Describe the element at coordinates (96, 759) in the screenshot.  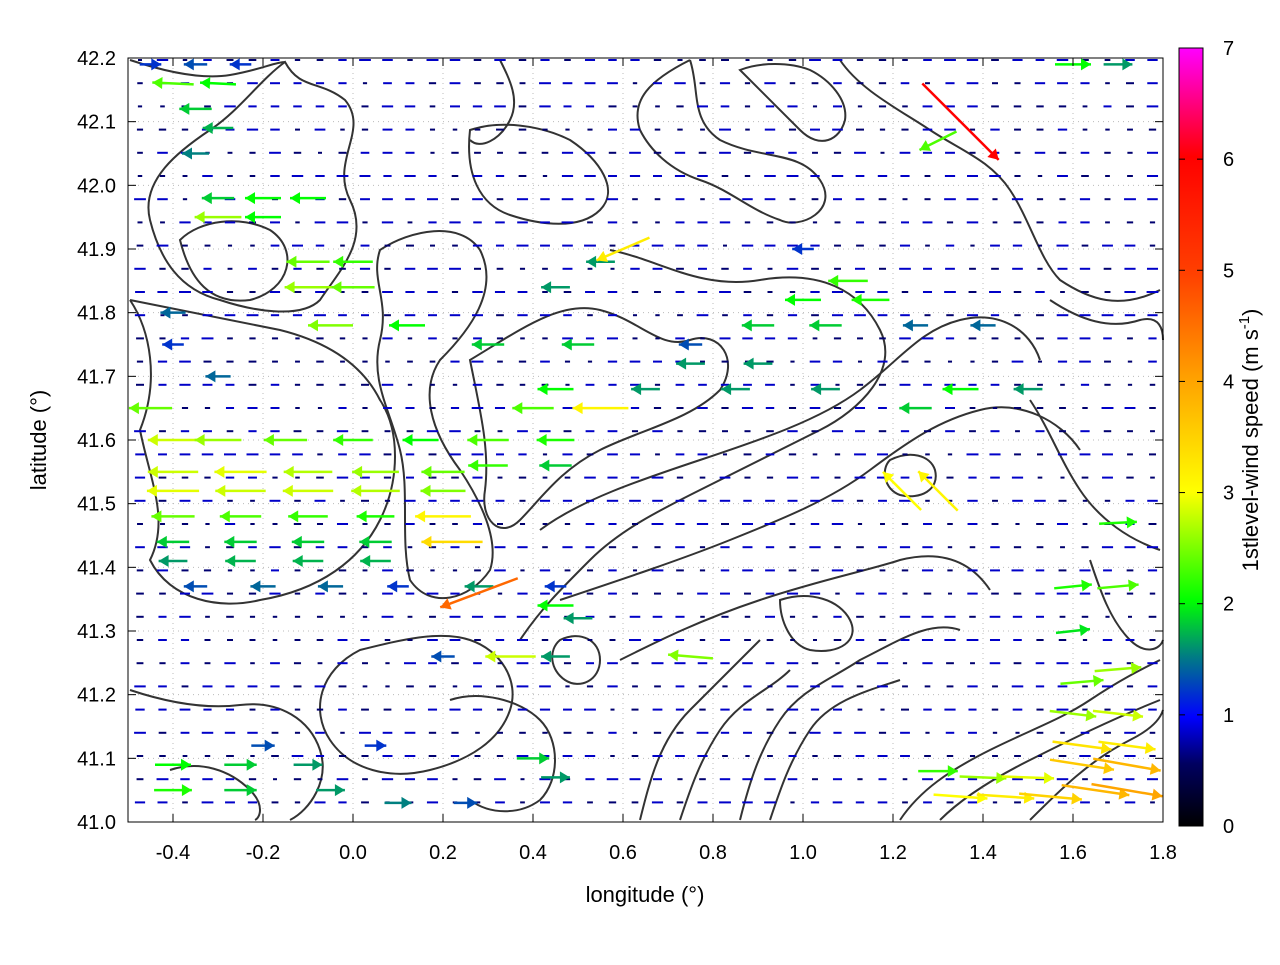
I see `y-tick-label: 41.1` at that location.